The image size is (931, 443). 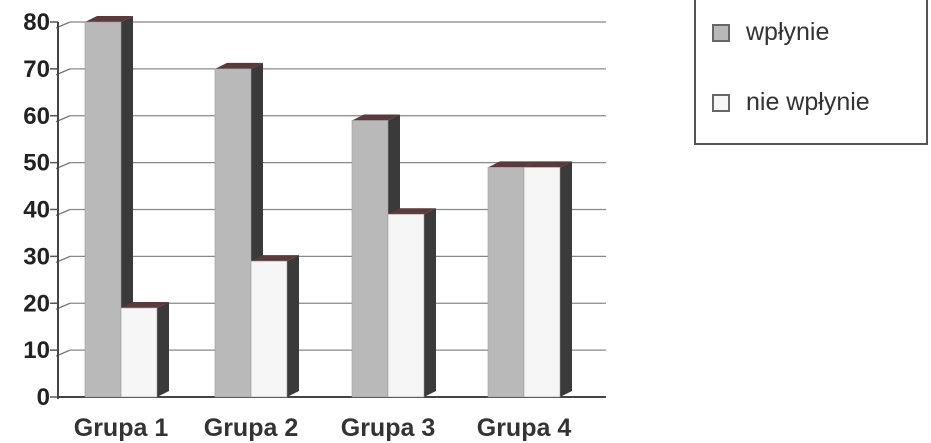 I want to click on legend: wpłynie nie wpłynie, so click(x=811, y=72).